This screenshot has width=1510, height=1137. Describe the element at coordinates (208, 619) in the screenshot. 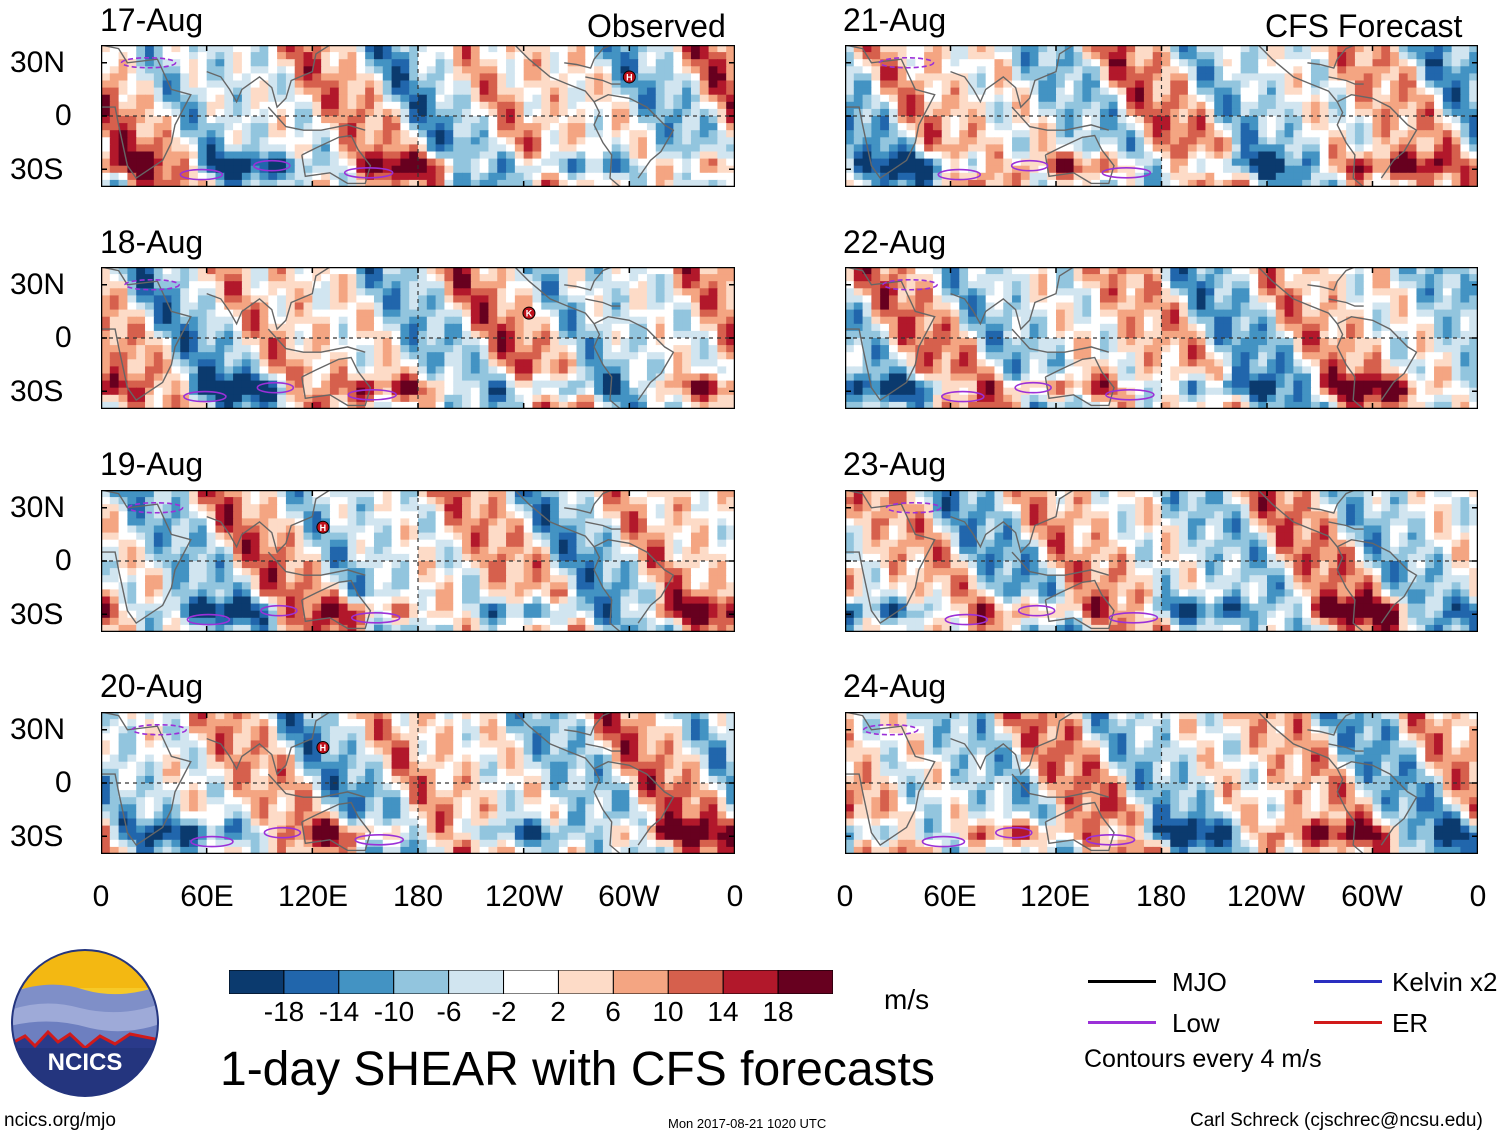

I see `low-contour` at that location.